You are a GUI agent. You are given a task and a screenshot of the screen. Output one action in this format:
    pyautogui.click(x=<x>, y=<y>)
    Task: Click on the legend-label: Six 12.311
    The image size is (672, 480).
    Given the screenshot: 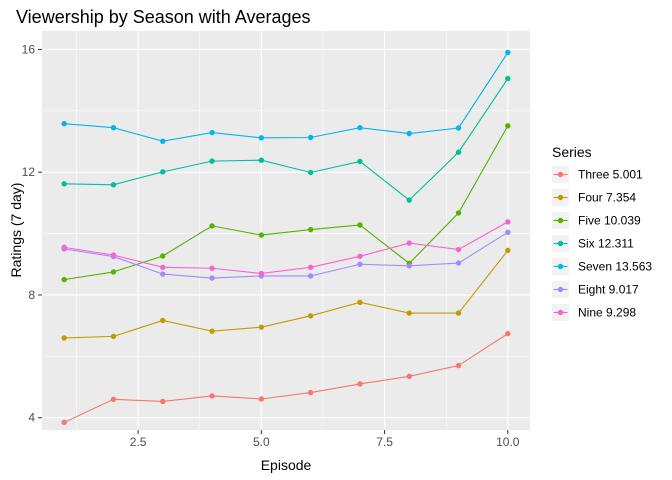 What is the action you would take?
    pyautogui.click(x=606, y=244)
    